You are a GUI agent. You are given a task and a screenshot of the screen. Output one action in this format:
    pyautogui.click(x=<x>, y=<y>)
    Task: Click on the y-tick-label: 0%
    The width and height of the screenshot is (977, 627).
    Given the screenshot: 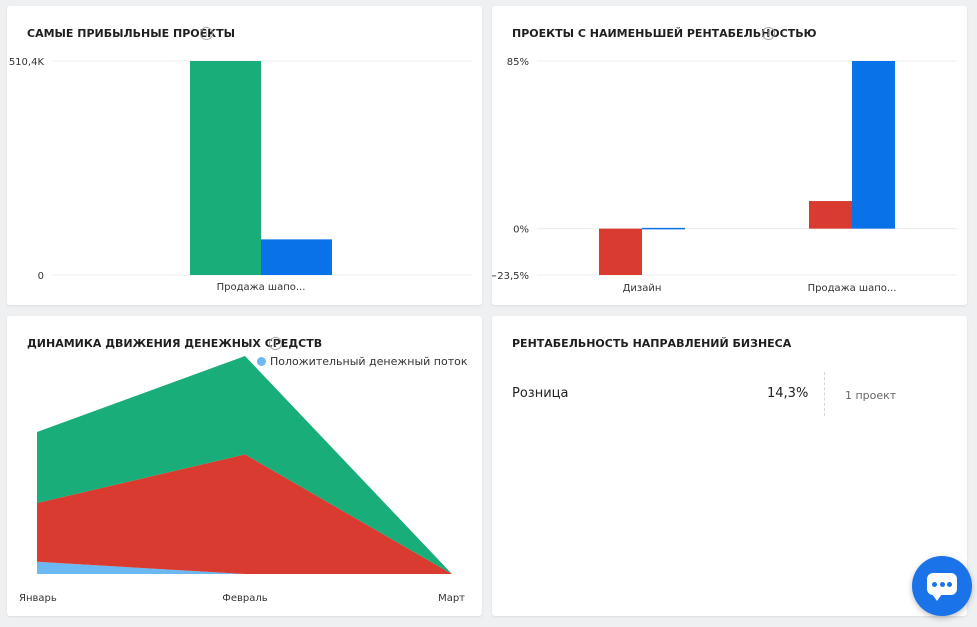 What is the action you would take?
    pyautogui.click(x=521, y=230)
    